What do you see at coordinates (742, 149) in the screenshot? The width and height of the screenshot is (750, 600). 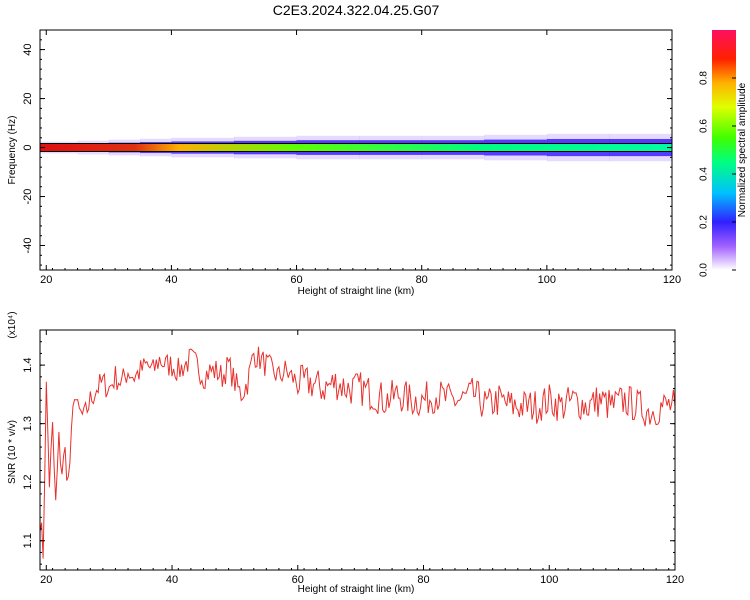 I see `colorbar-label: Normalized spectral amplitude` at bounding box center [742, 149].